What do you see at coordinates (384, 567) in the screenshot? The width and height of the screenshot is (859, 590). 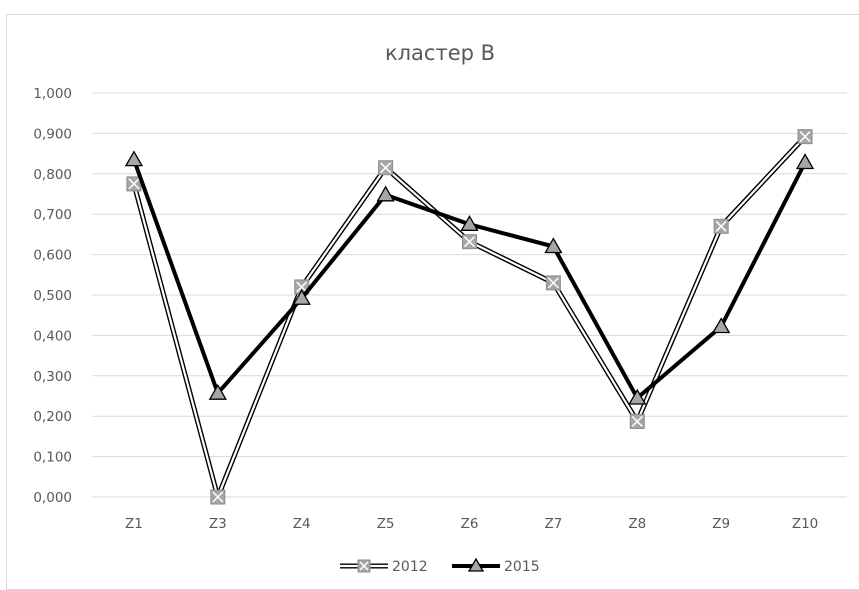 I see `legend-item-2012: 2012` at bounding box center [384, 567].